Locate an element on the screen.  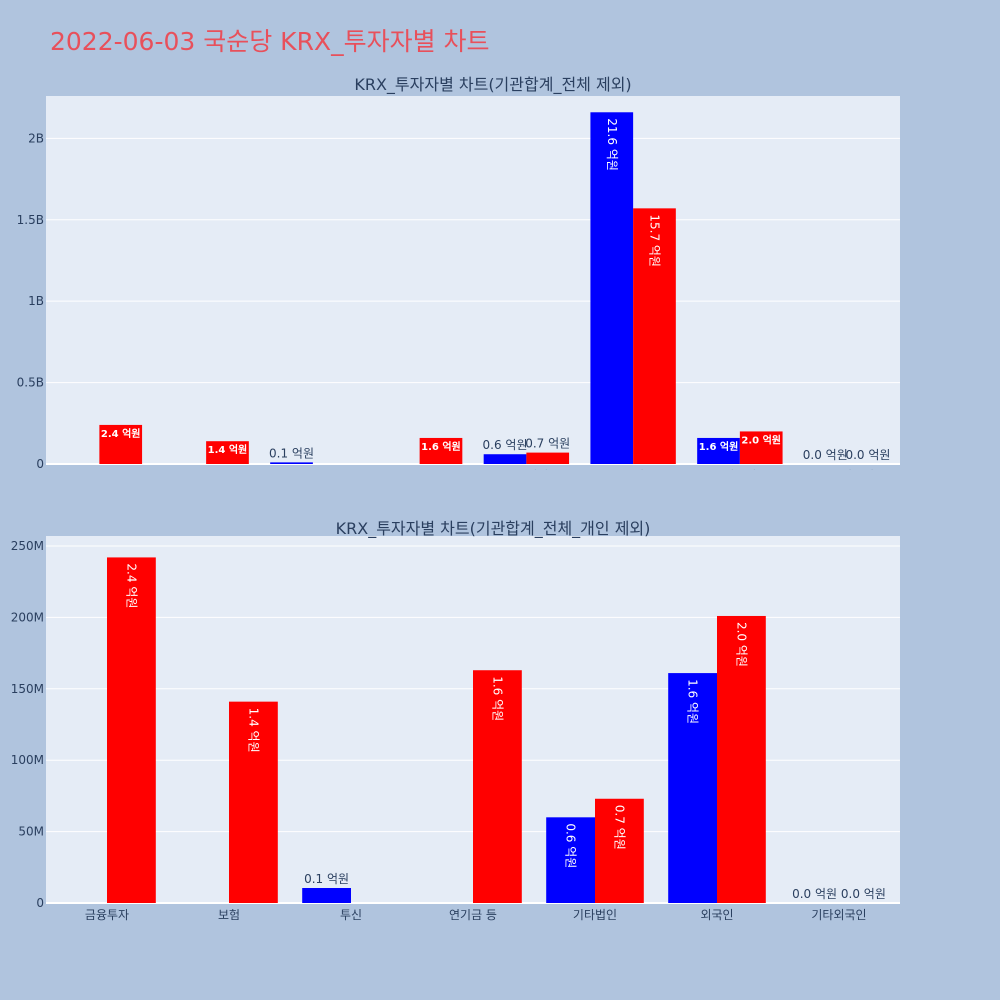
data-label: 21.6 억원 is located at coordinates (612, 144).